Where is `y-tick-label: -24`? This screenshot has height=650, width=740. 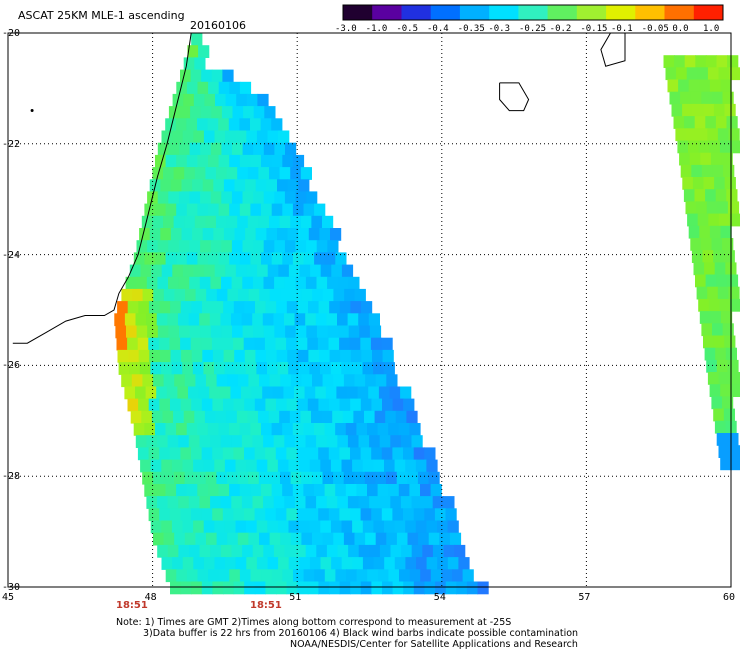
y-tick-label: -24 is located at coordinates (11, 255).